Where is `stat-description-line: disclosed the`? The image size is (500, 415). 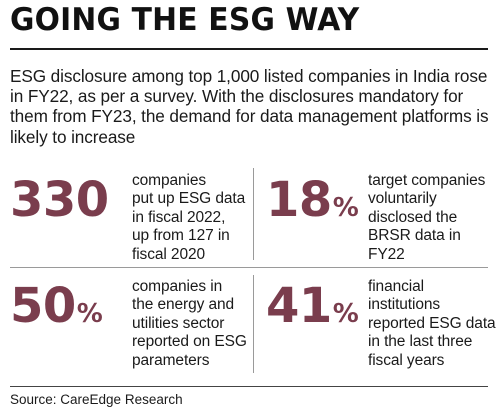
stat-description-line: disclosed the is located at coordinates (413, 217).